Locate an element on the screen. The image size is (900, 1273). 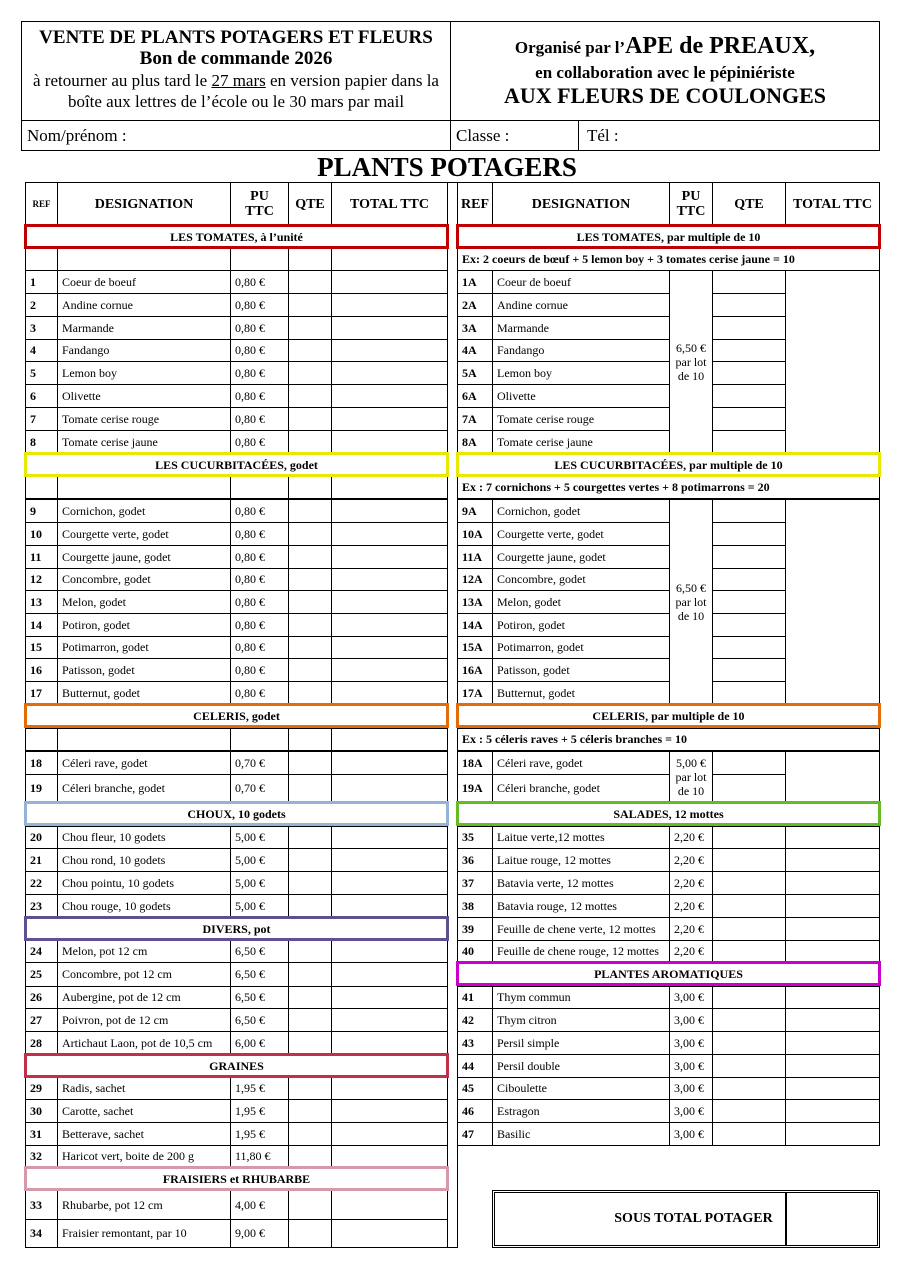
name-field: Nom/prénom : is located at coordinates (236, 135).